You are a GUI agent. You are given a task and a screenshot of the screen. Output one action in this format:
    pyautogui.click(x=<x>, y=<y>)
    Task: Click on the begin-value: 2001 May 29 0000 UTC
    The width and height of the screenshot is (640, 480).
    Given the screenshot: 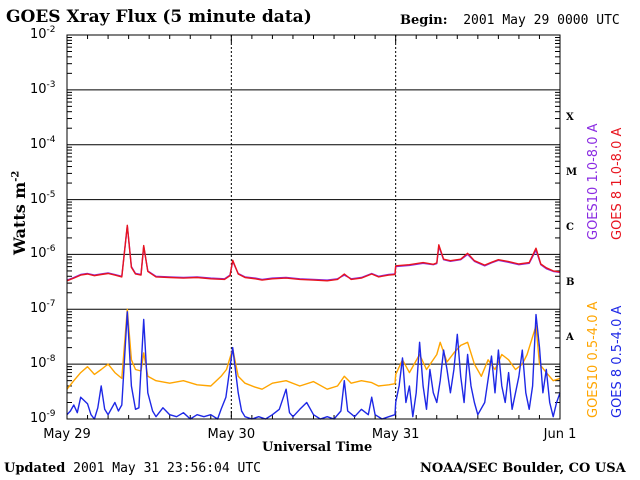 What is the action you would take?
    pyautogui.click(x=541, y=20)
    